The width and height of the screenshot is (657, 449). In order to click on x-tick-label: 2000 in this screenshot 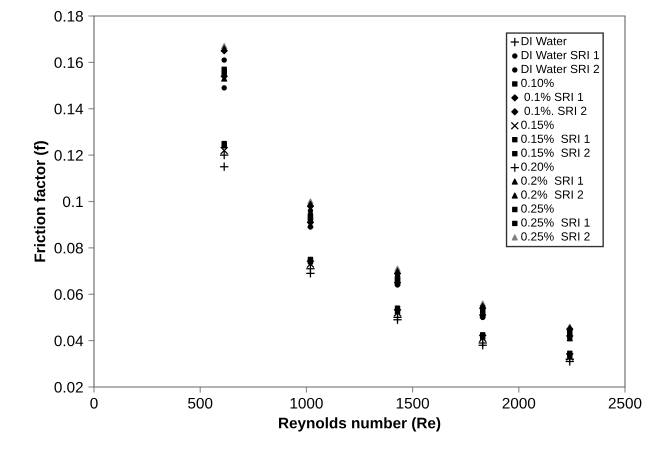, I will do `click(519, 403)`.